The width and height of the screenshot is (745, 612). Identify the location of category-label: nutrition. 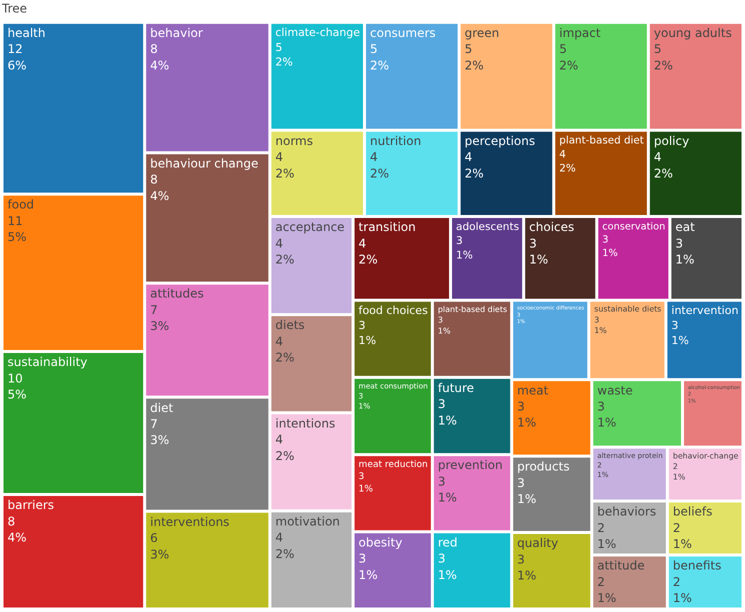
(396, 141).